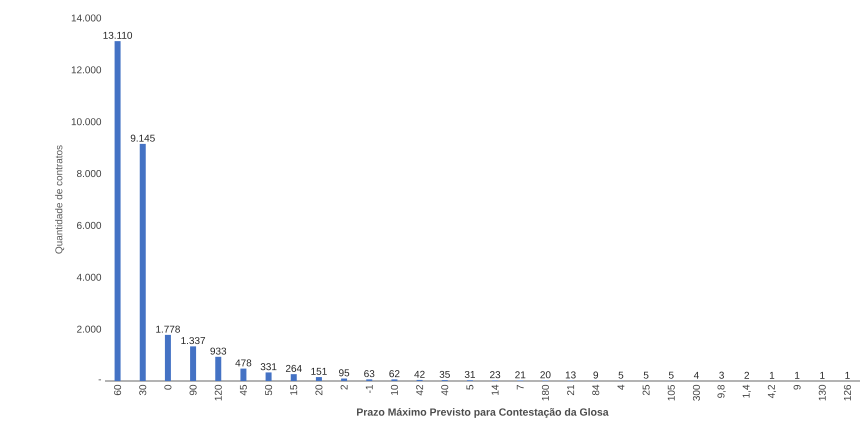  Describe the element at coordinates (620, 387) in the screenshot. I see `x-tick-label: 4` at that location.